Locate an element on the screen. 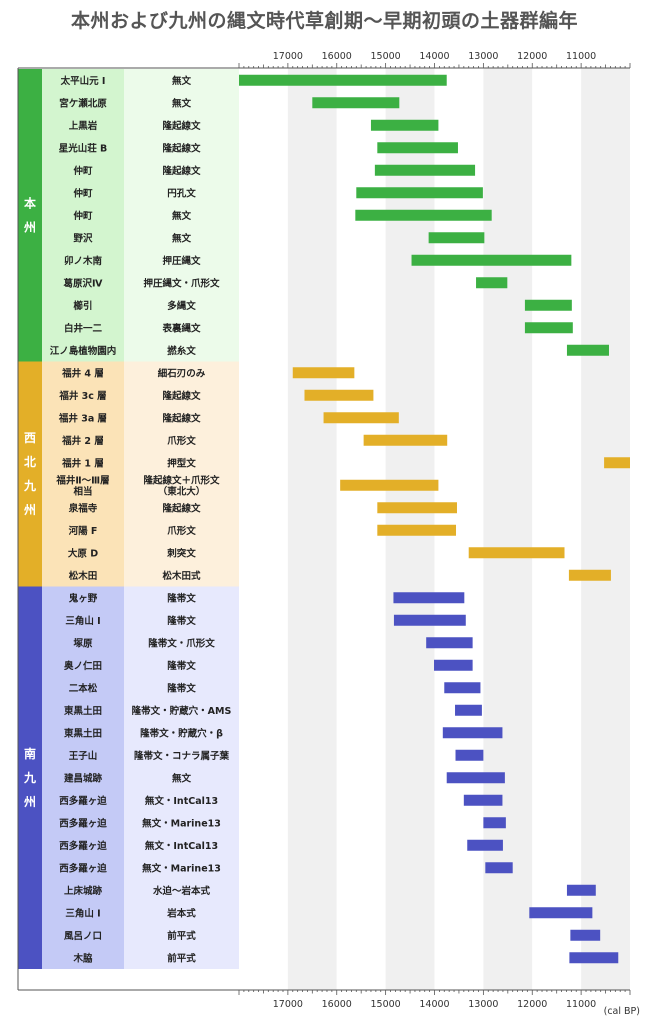 This screenshot has height=1024, width=649. site-label: 塚原 is located at coordinates (83, 643).